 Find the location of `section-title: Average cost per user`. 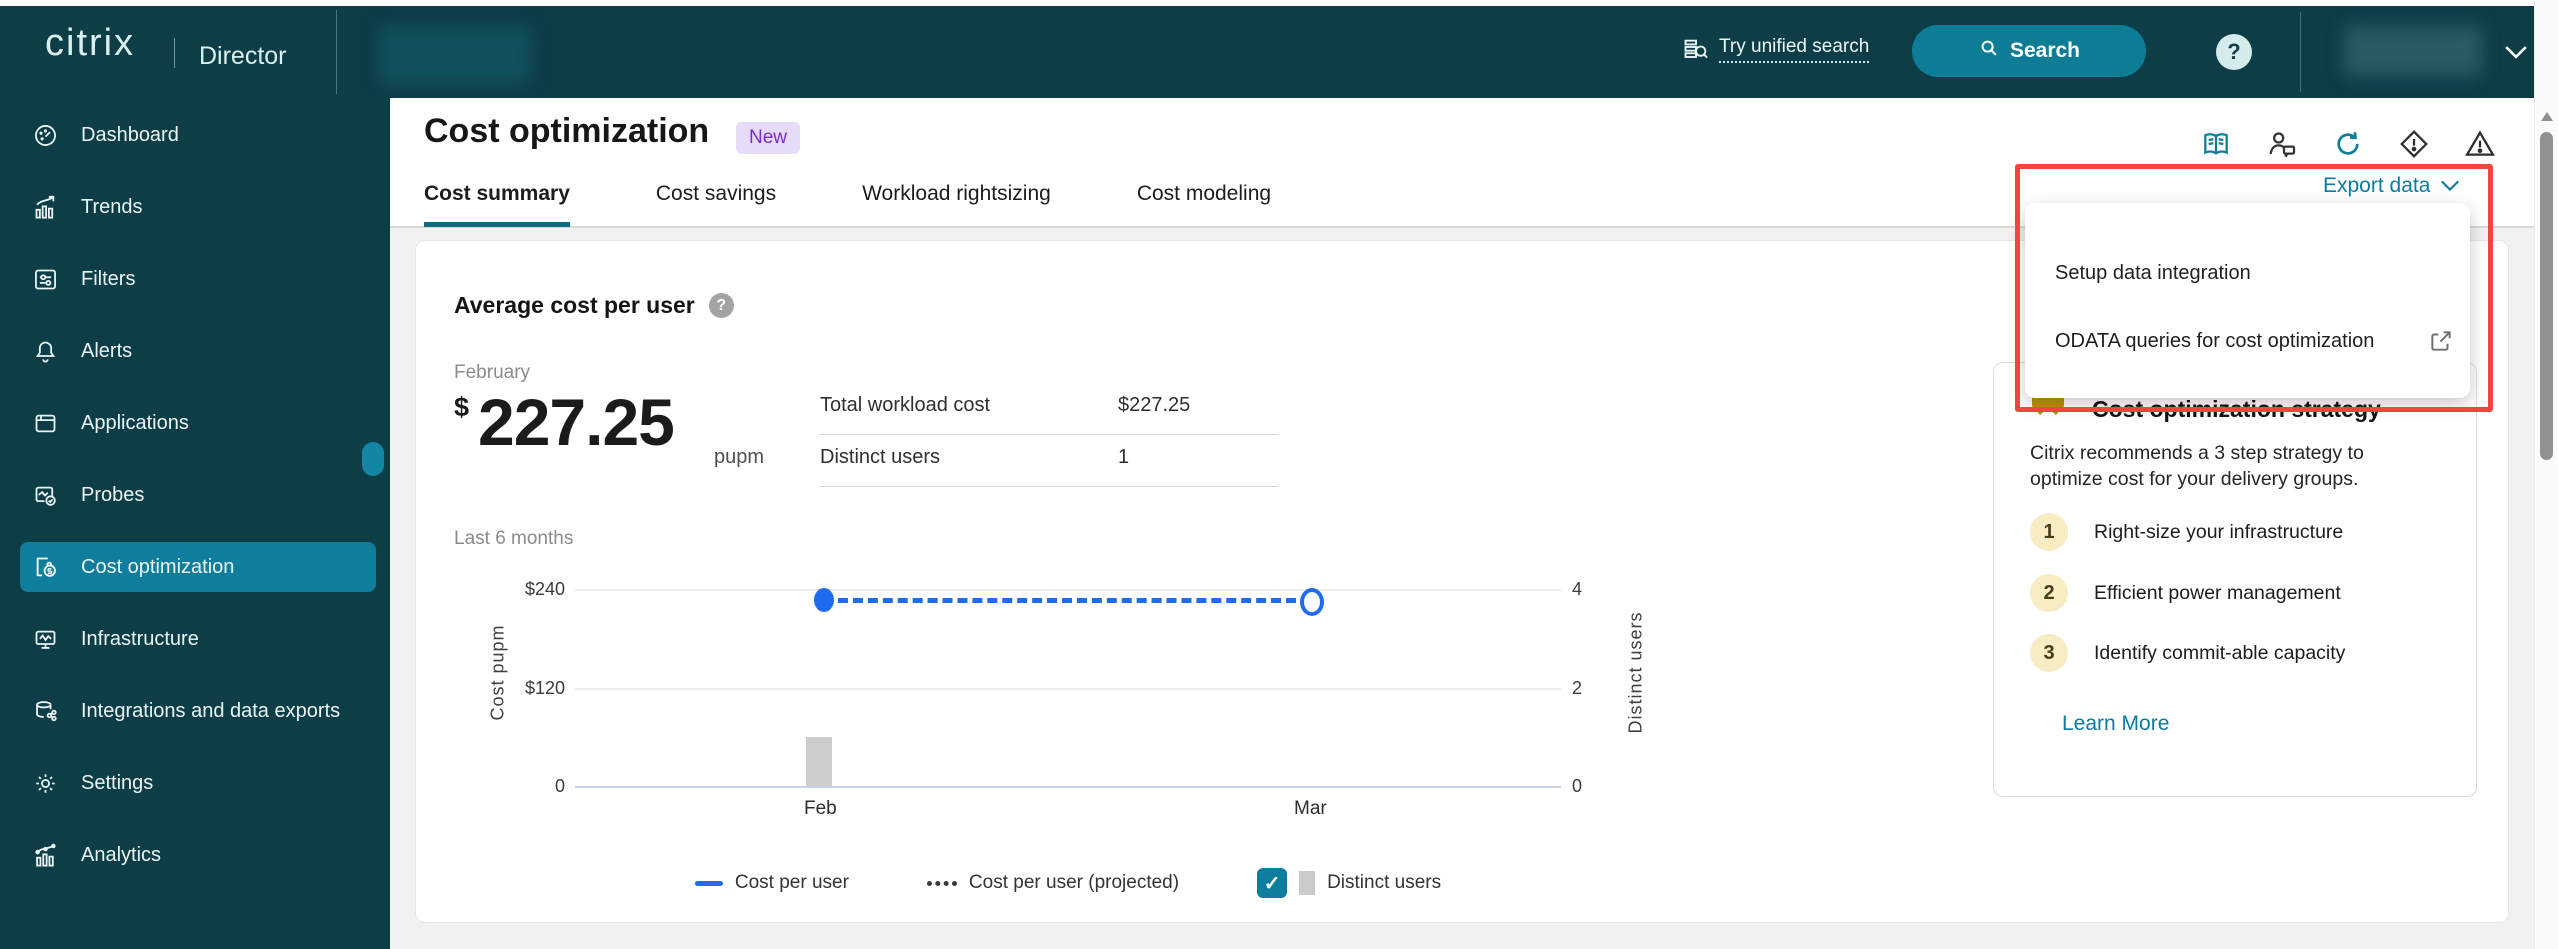

section-title: Average cost per user is located at coordinates (574, 305).